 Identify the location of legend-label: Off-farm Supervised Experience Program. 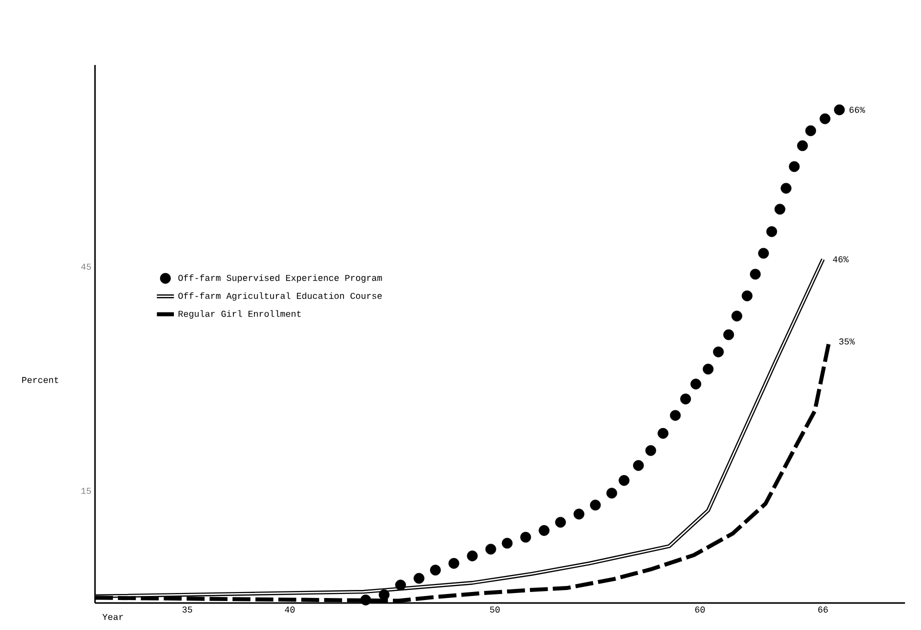
(280, 278).